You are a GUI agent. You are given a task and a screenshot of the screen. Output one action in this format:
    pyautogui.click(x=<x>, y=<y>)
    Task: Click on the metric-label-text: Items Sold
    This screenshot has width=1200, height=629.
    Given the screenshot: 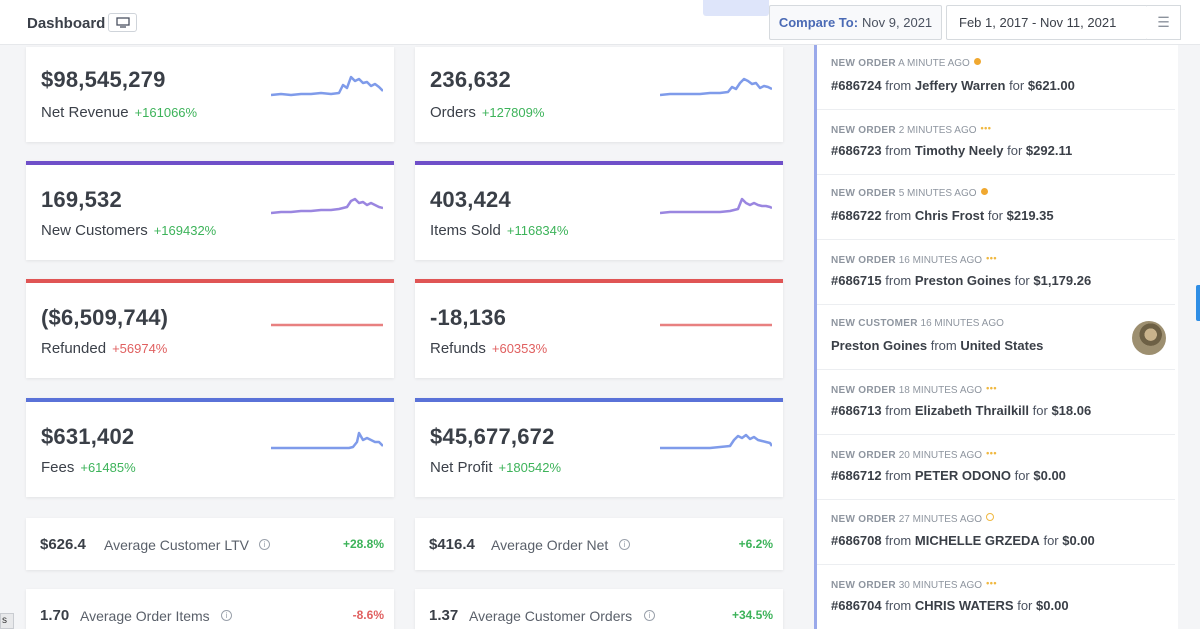 What is the action you would take?
    pyautogui.click(x=465, y=230)
    